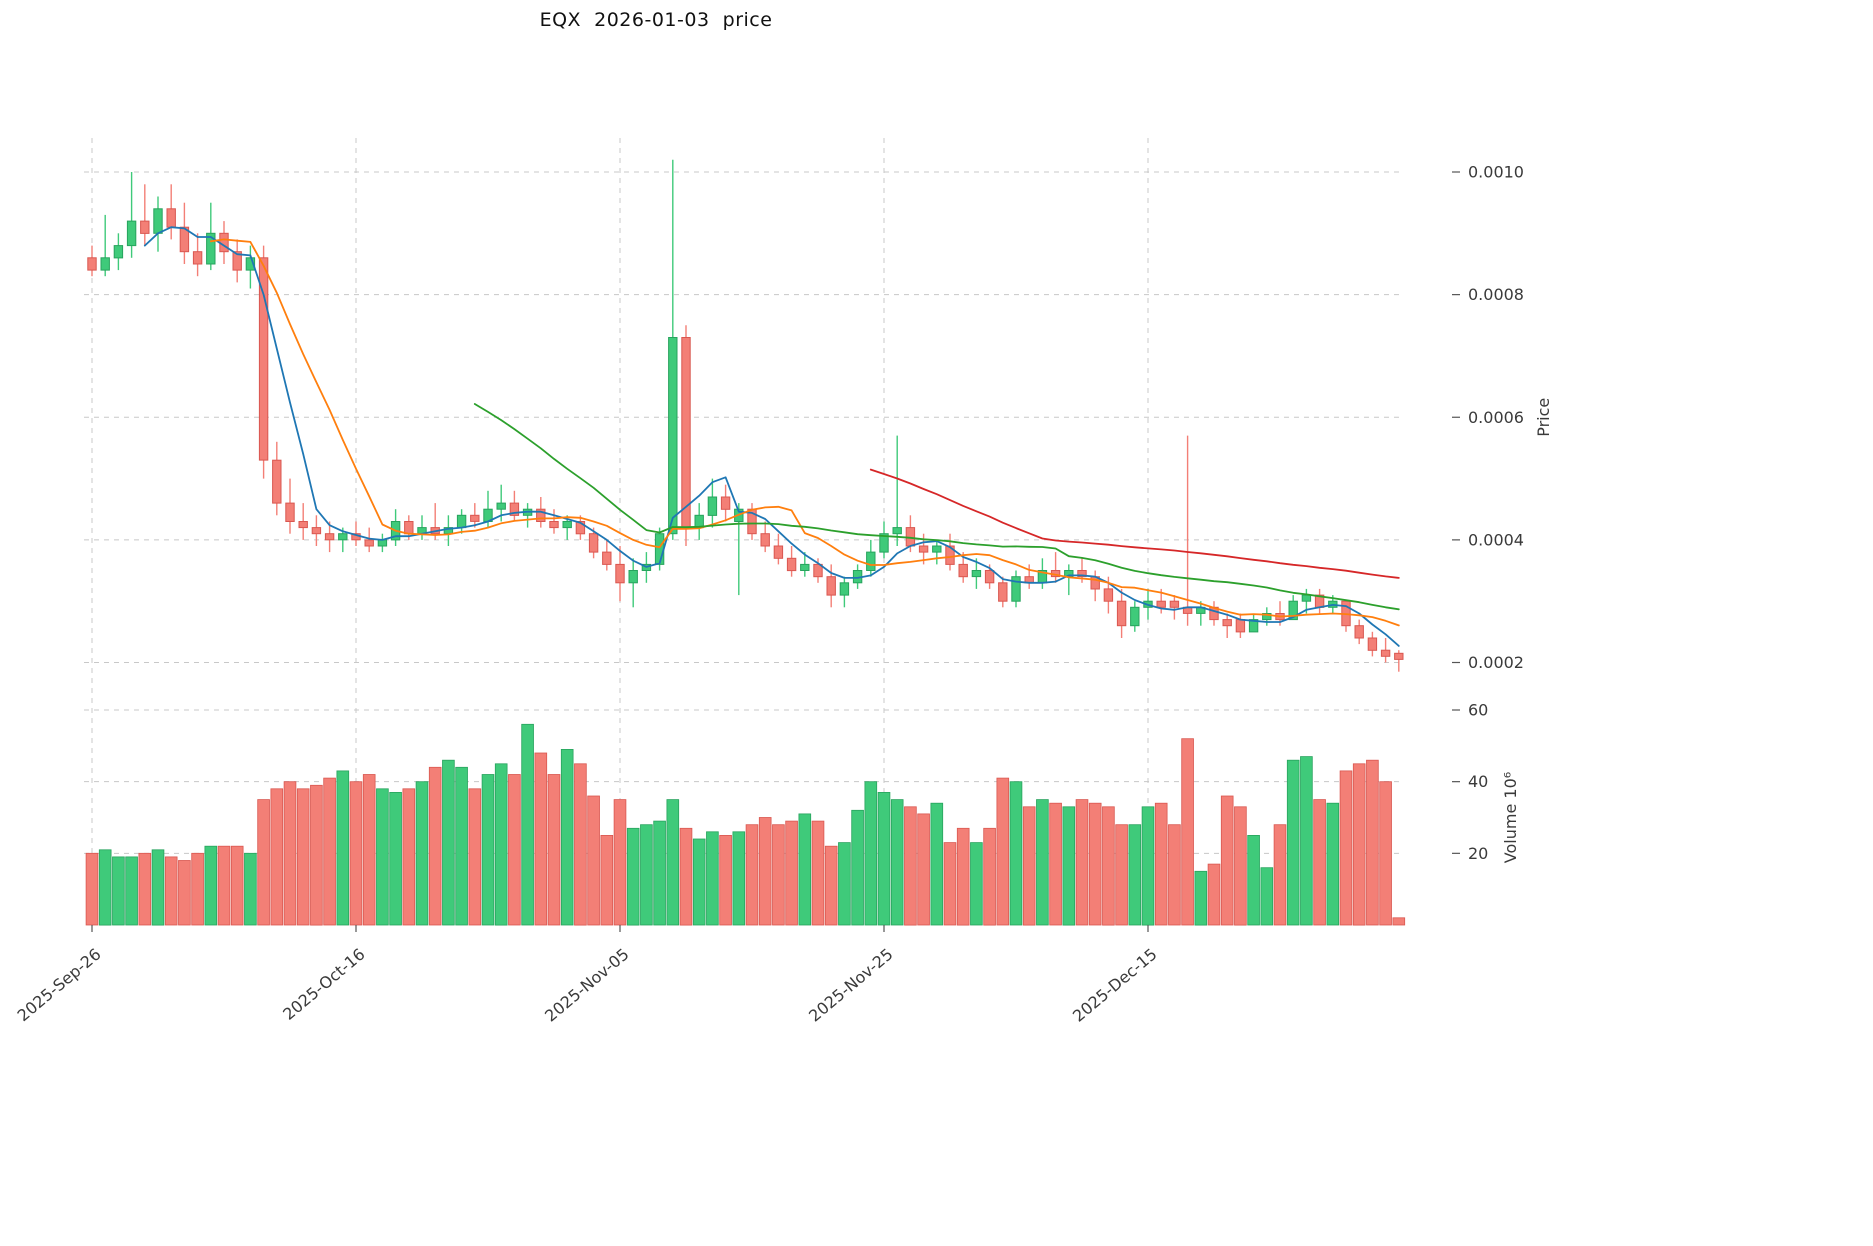 The height and width of the screenshot is (1246, 1873). Describe the element at coordinates (1115, 985) in the screenshot. I see `x-tick-label: 2025-Dec-15` at that location.